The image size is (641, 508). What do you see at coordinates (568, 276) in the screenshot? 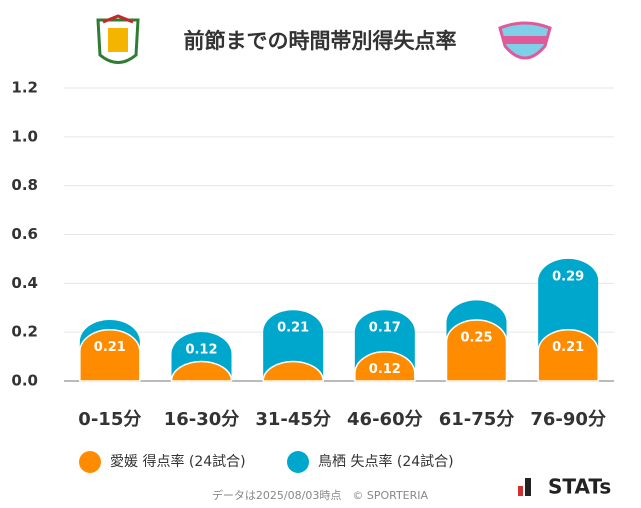
I see `value-label: 0.29` at bounding box center [568, 276].